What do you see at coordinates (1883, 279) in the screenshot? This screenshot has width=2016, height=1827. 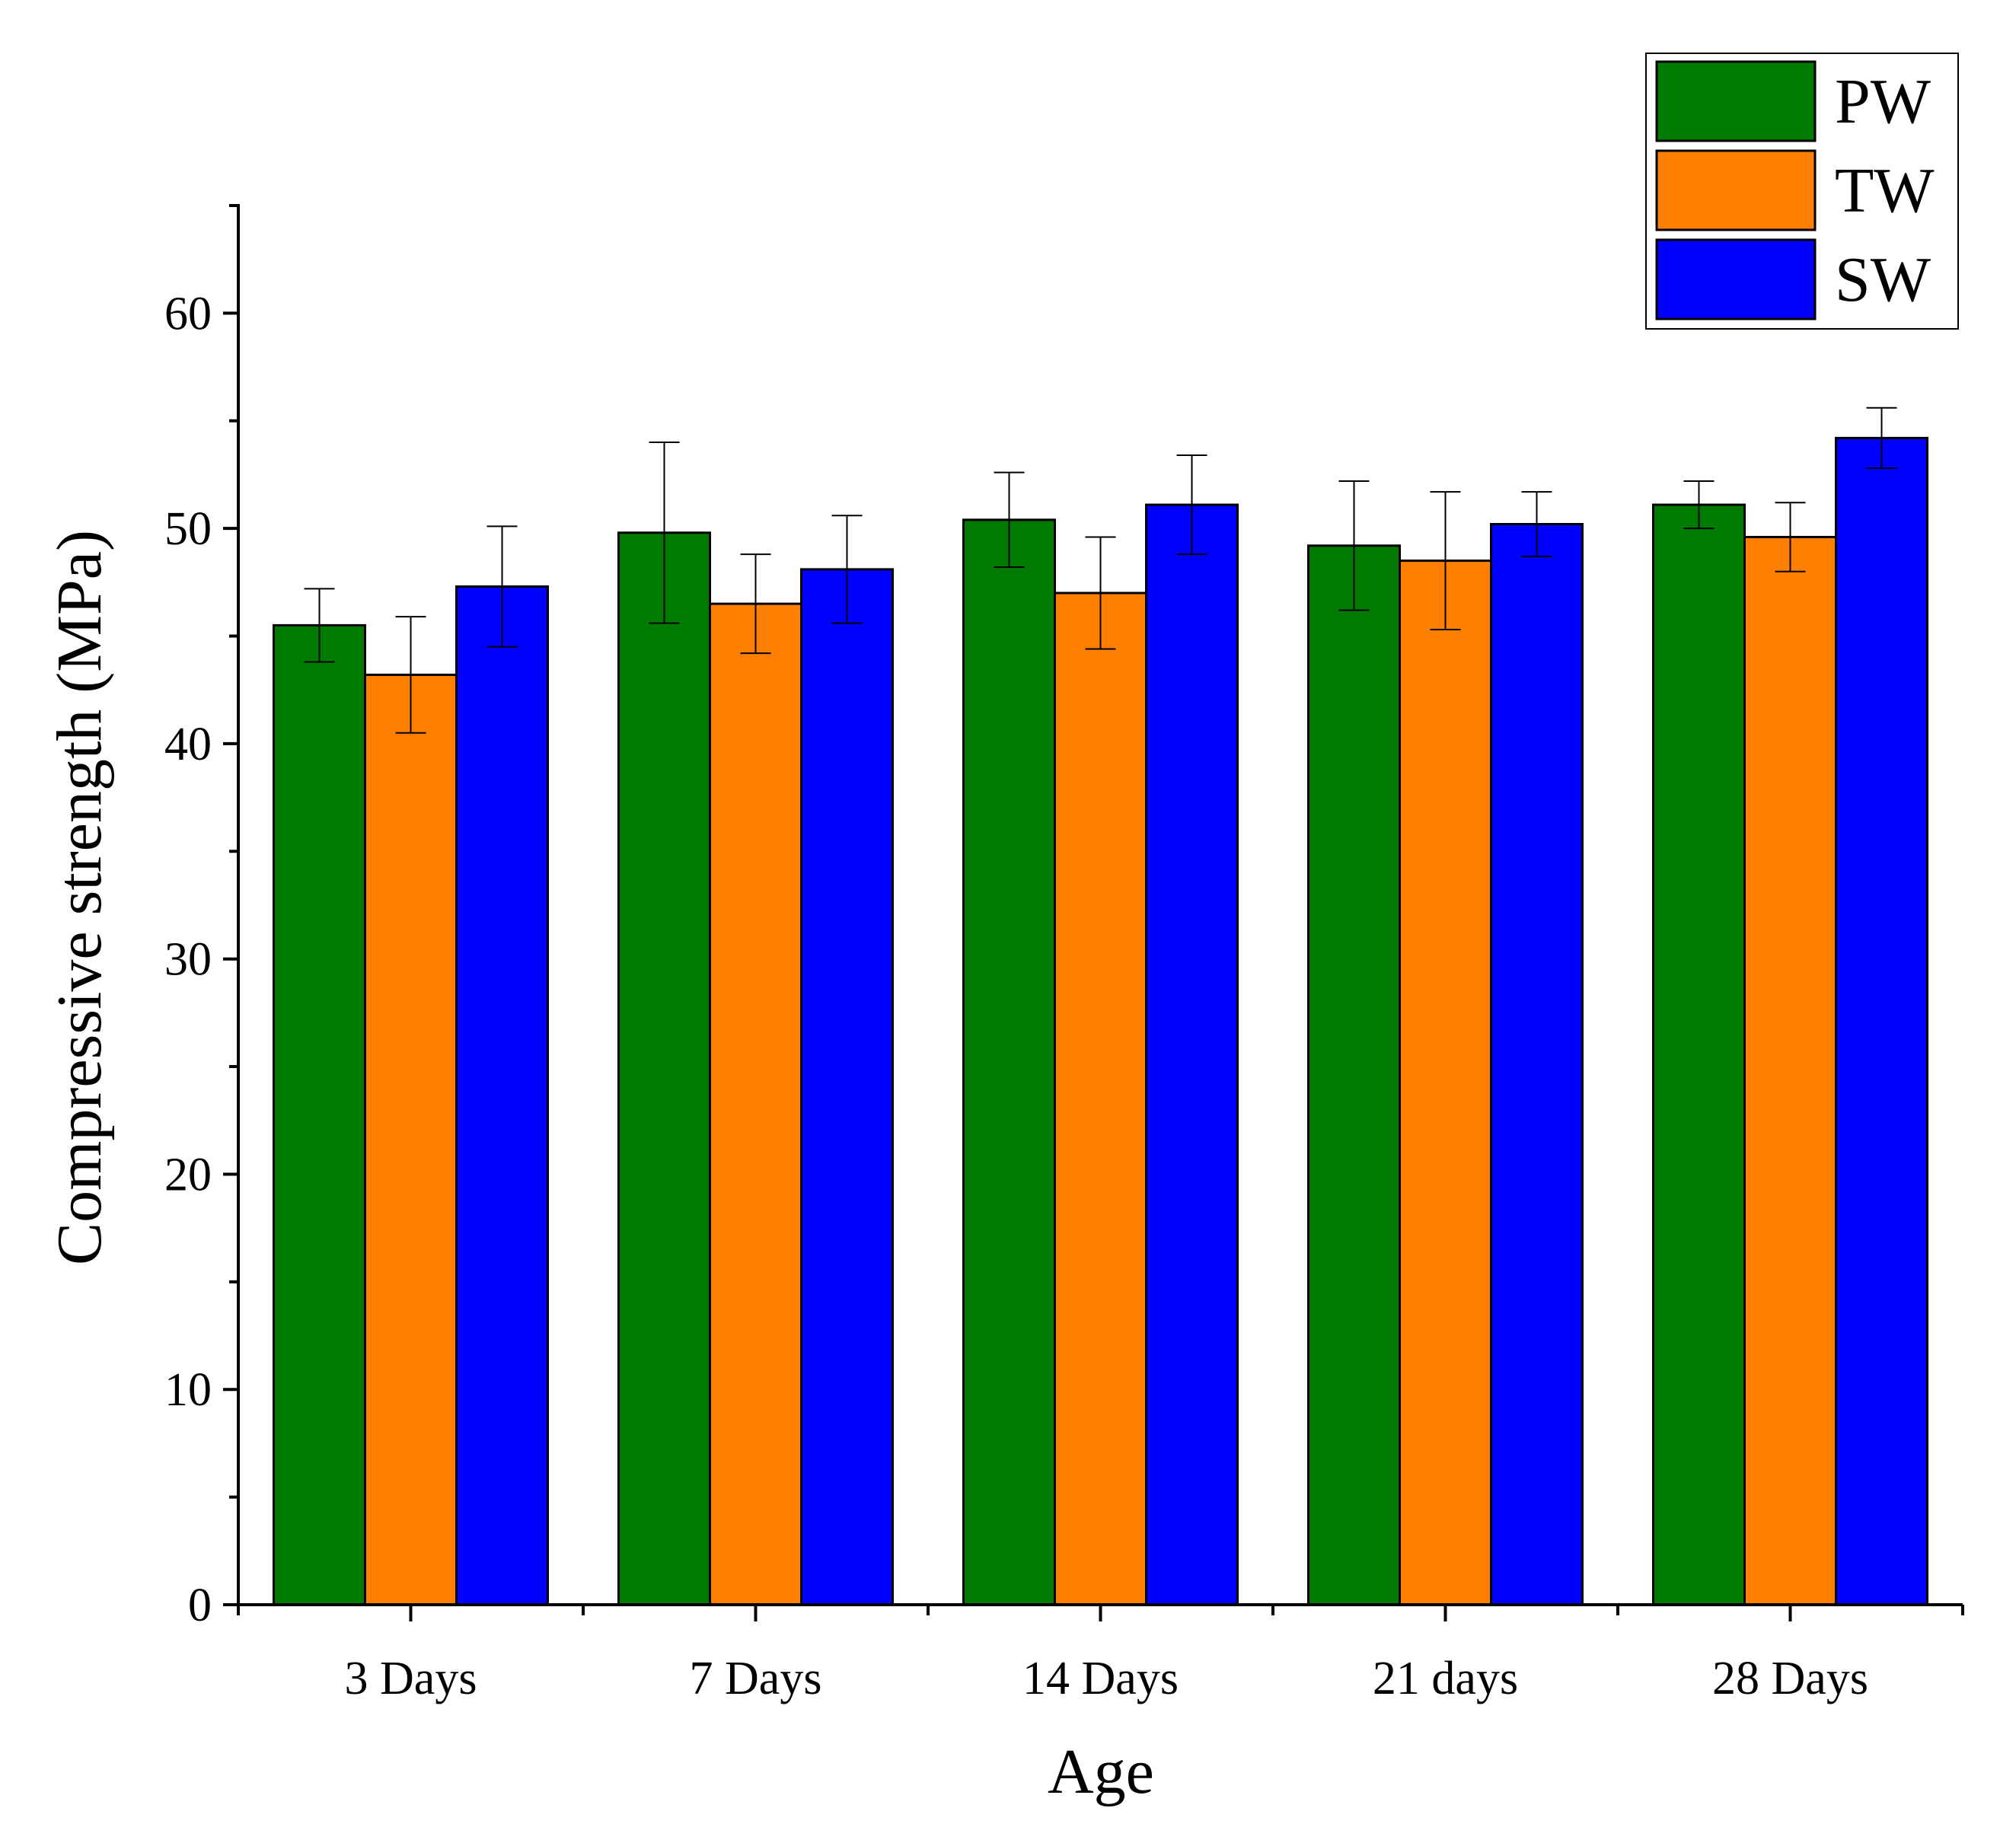 I see `legend-label: SW` at bounding box center [1883, 279].